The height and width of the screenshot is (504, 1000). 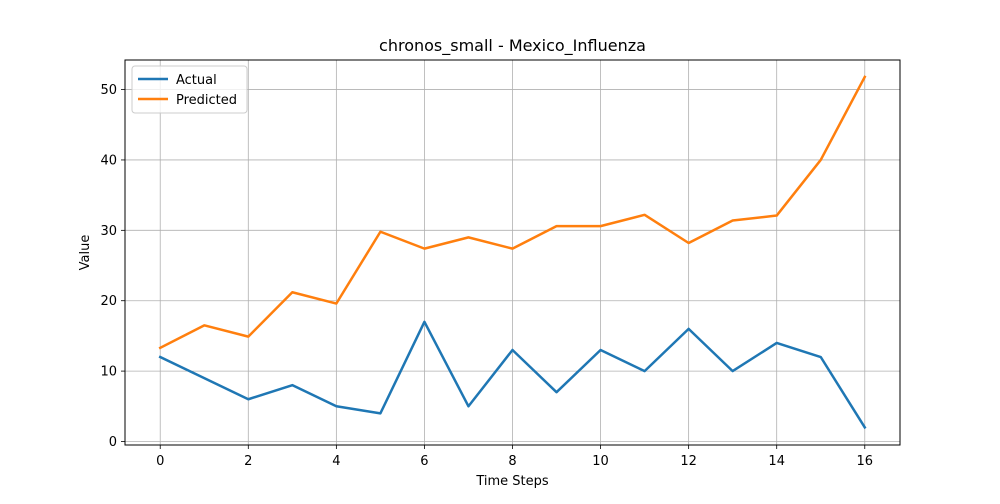 I want to click on y-tick-label: 20, so click(x=108, y=301).